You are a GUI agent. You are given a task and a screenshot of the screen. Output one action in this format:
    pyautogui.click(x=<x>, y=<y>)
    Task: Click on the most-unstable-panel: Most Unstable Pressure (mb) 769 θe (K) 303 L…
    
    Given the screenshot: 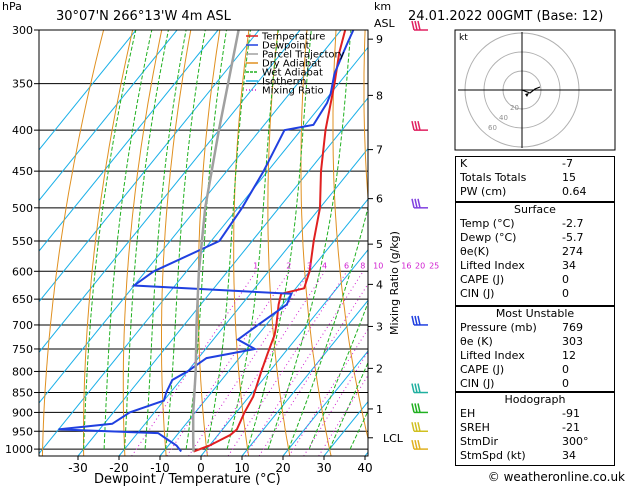 What is the action you would take?
    pyautogui.click(x=535, y=349)
    